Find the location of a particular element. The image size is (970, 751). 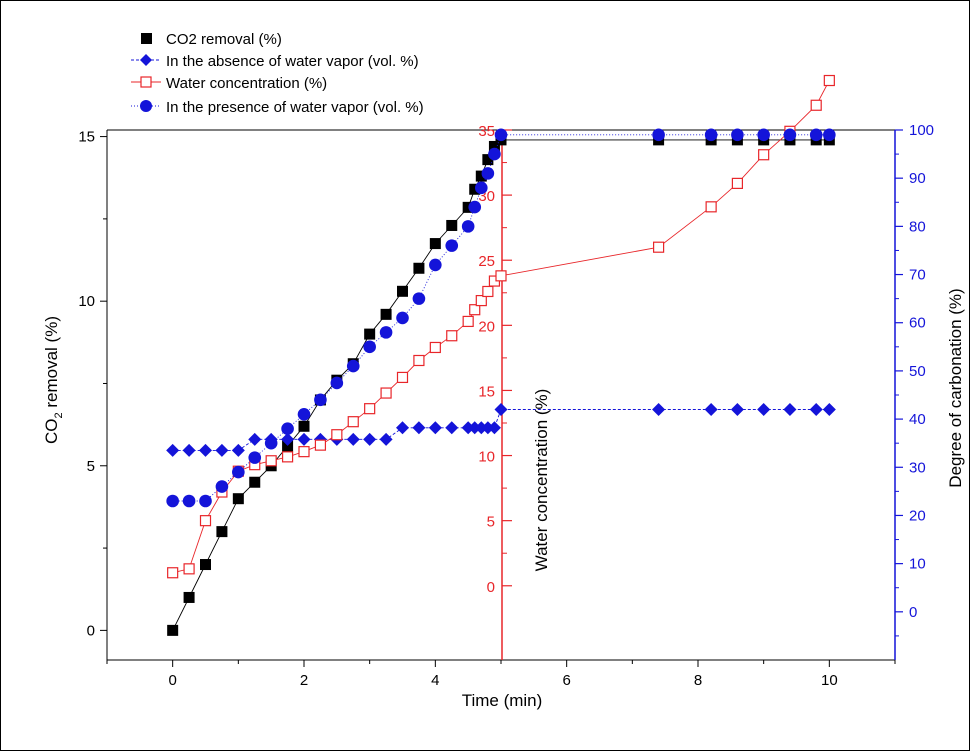

x-axis-title: Time (min) is located at coordinates (502, 700).